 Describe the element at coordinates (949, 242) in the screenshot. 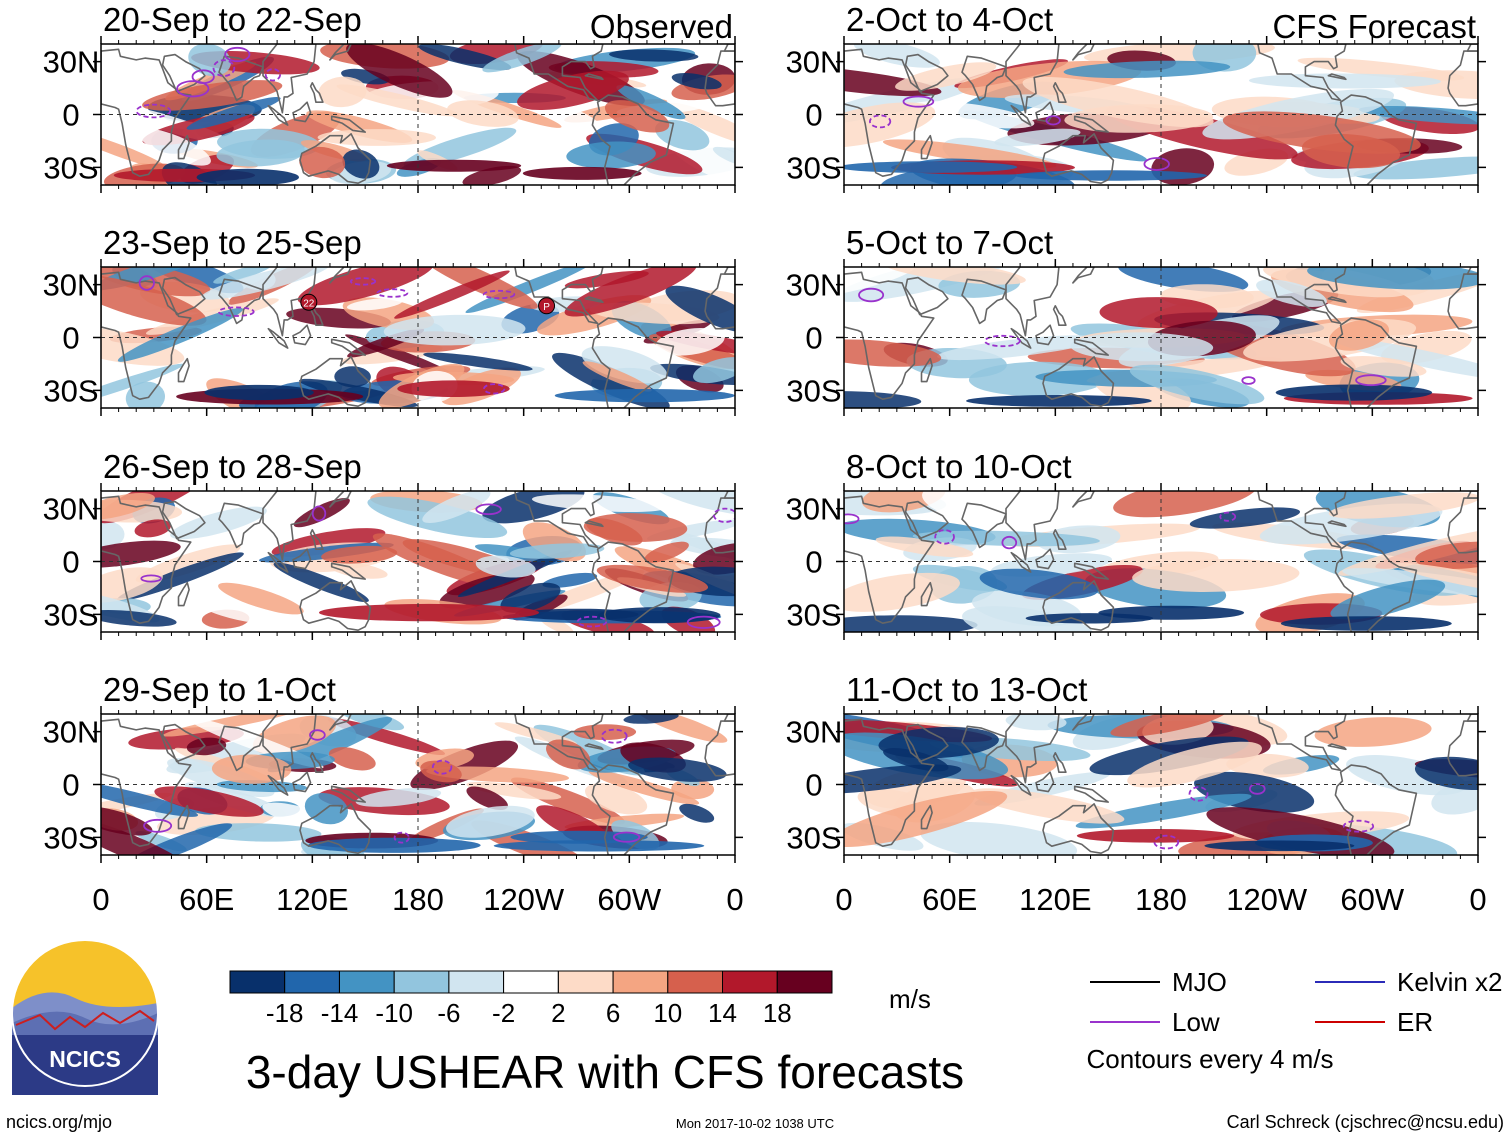

I see `panel-title: 5-Oct to 7-Oct` at that location.